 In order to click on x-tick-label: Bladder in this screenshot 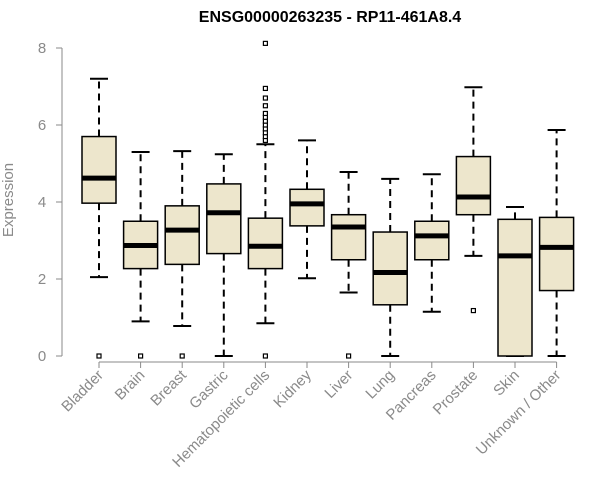, I will do `click(82, 391)`.